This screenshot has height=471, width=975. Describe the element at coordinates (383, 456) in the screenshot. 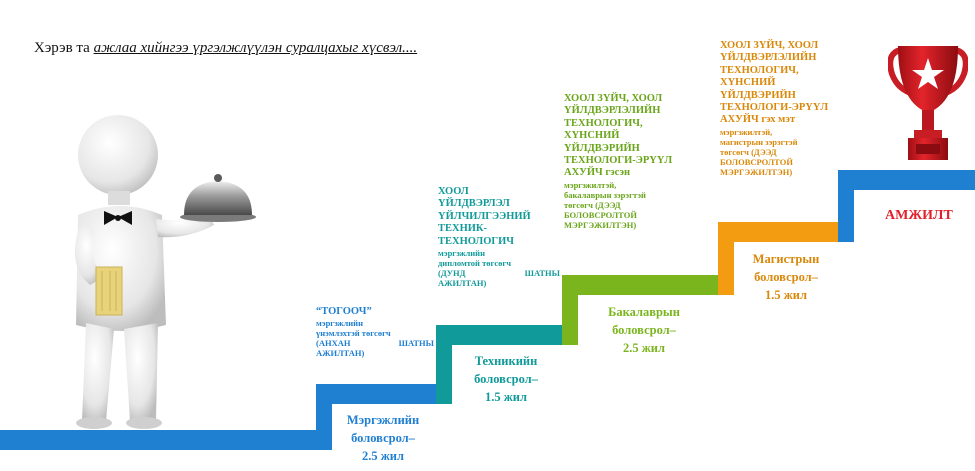

I see `education-vocational-duration: 2.5 жил` at that location.